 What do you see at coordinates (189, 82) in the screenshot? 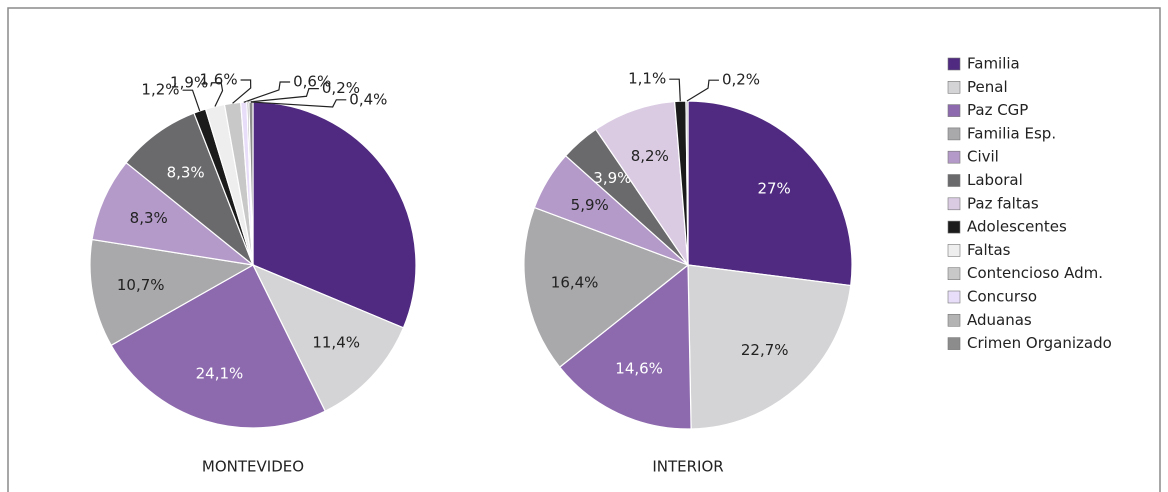
I see `data-label: 1,9%` at bounding box center [189, 82].